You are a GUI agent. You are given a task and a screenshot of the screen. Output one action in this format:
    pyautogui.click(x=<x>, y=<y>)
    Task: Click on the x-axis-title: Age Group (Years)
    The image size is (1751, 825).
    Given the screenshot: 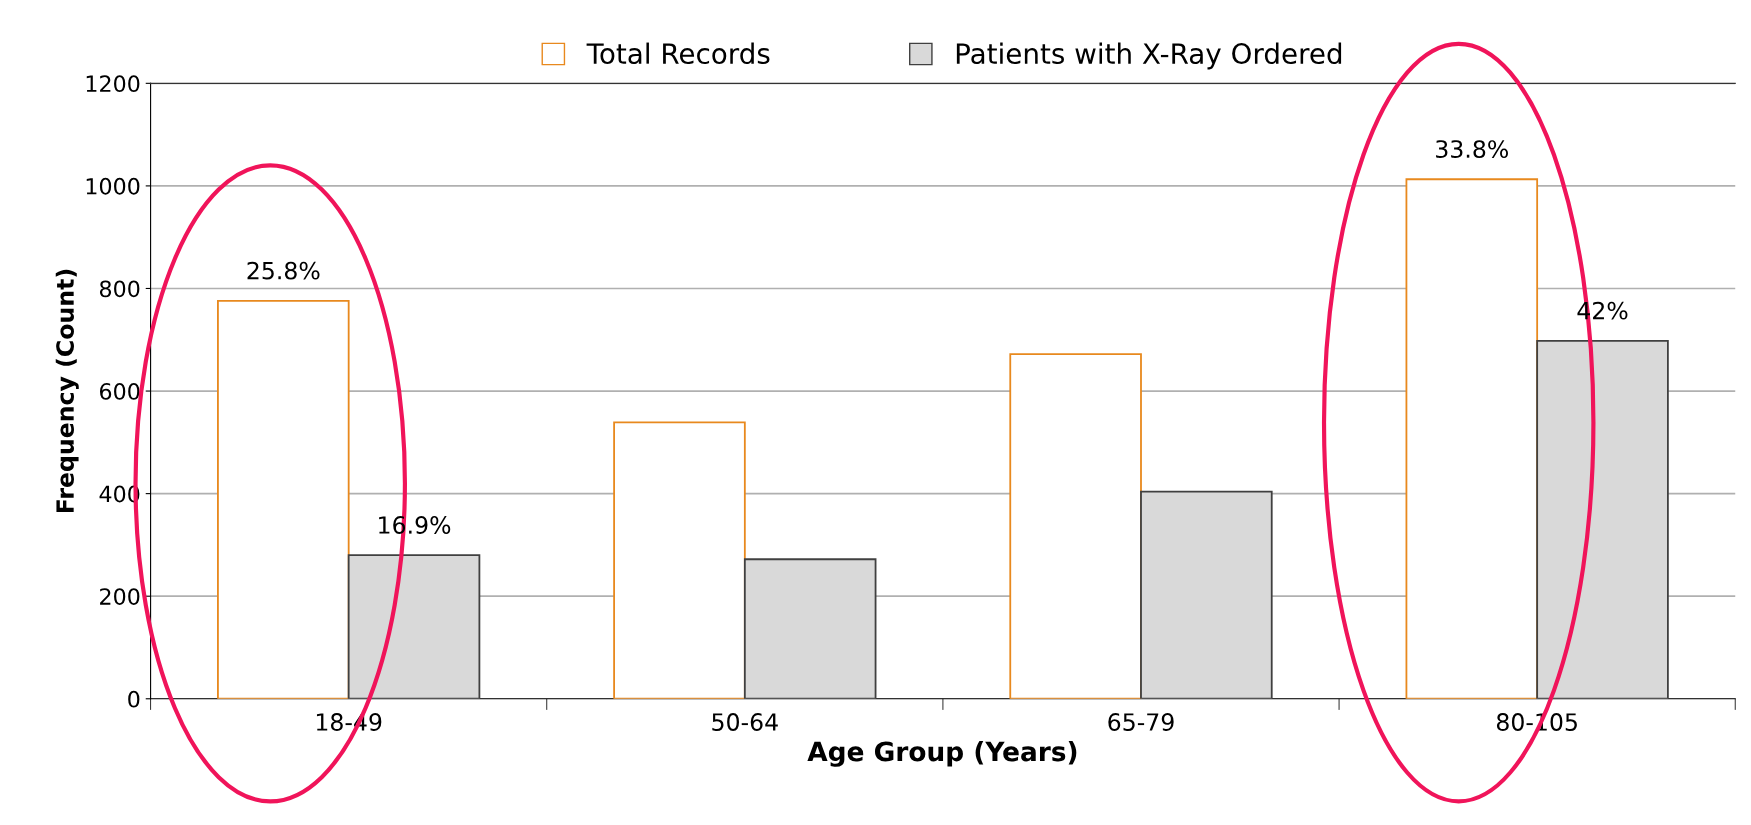 What is the action you would take?
    pyautogui.click(x=942, y=754)
    